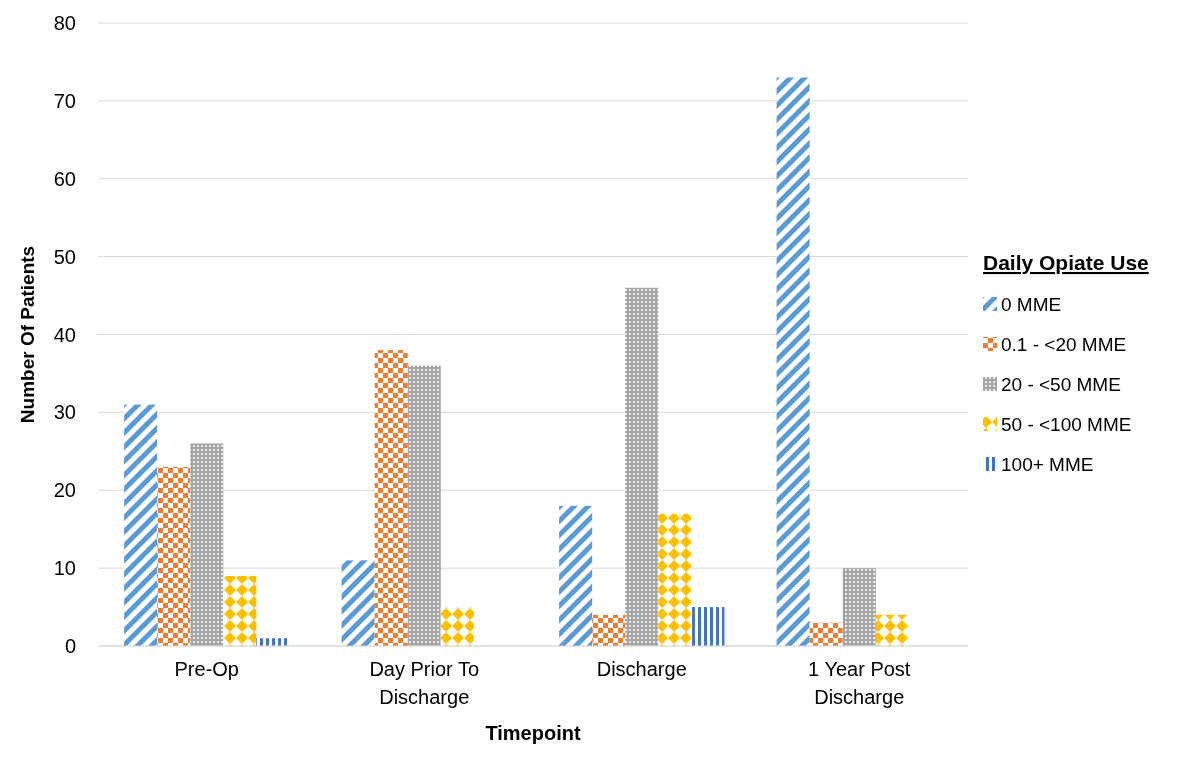 The image size is (1177, 757). Describe the element at coordinates (70, 646) in the screenshot. I see `y-tick-label: 0` at that location.